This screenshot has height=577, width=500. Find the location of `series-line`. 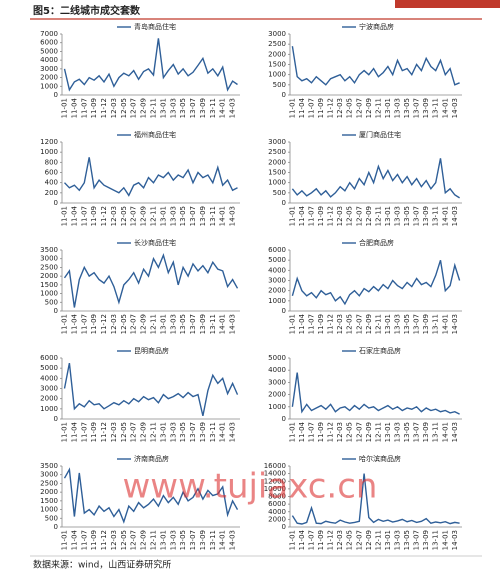

series-line is located at coordinates (151, 280).